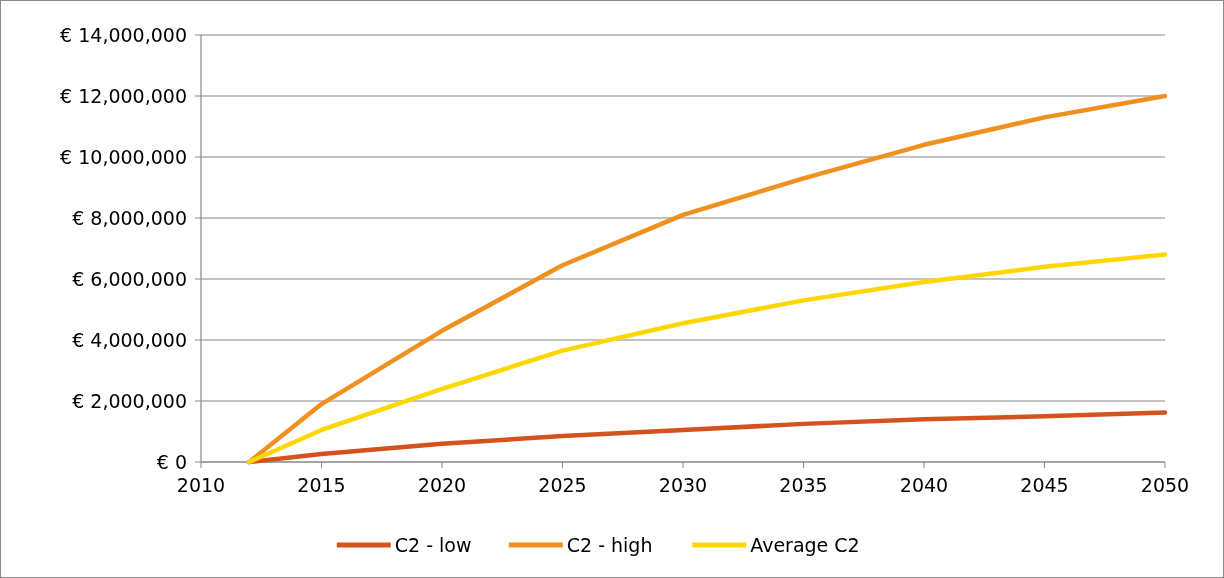 The image size is (1224, 578). What do you see at coordinates (1165, 485) in the screenshot?
I see `x-tick-label: 2050` at bounding box center [1165, 485].